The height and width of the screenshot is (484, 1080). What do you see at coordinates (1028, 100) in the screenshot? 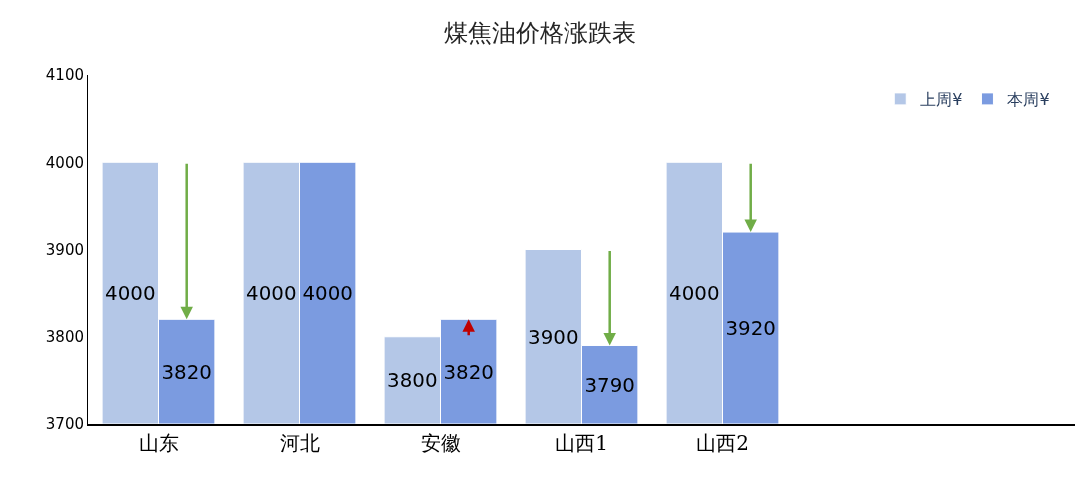
I see `legend-label: 本周¥` at bounding box center [1028, 100].